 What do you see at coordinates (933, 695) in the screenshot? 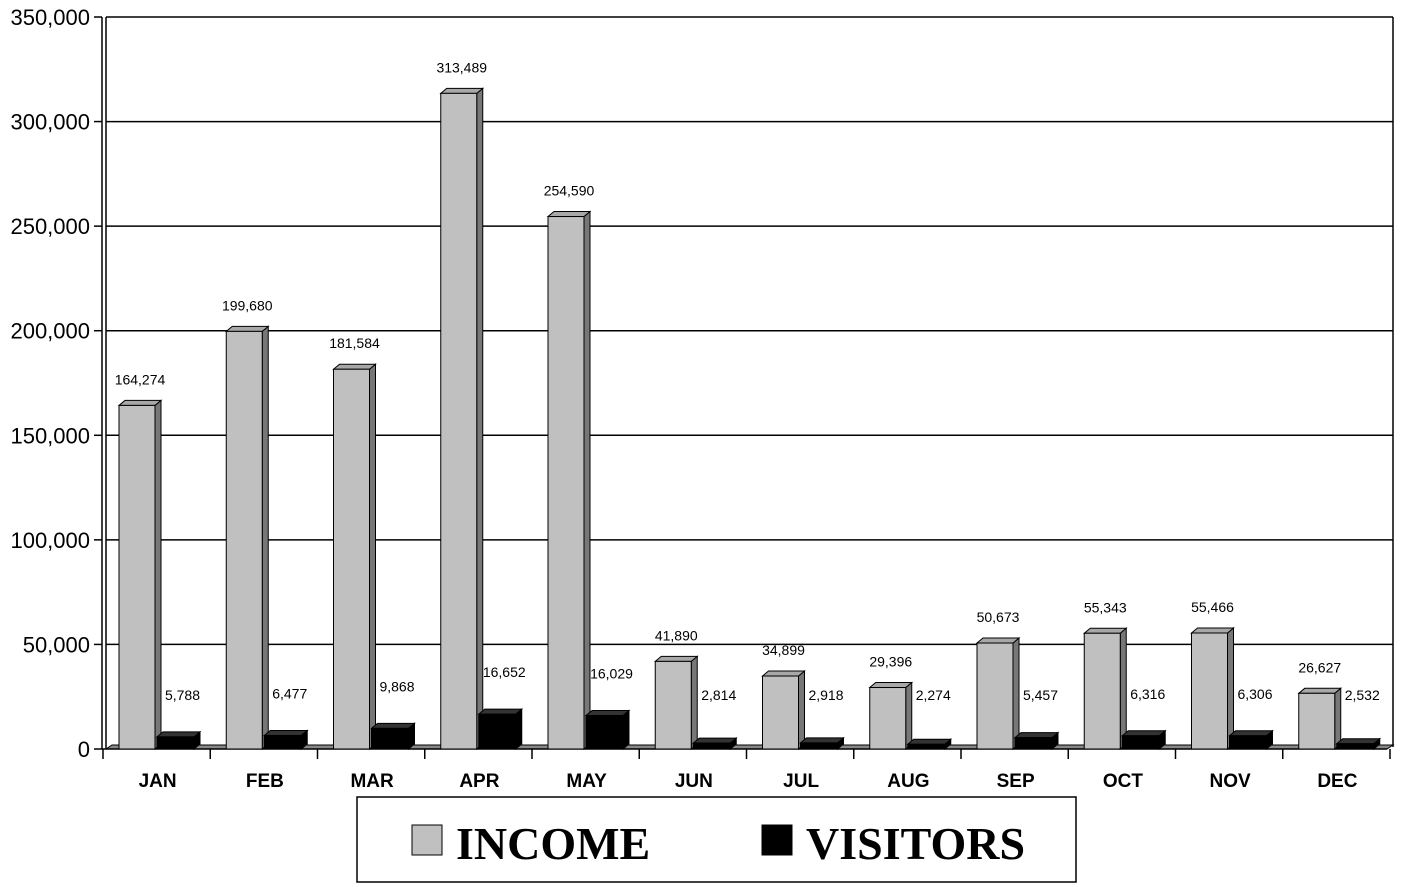
I see `visitors-data-label: 2,274` at bounding box center [933, 695].